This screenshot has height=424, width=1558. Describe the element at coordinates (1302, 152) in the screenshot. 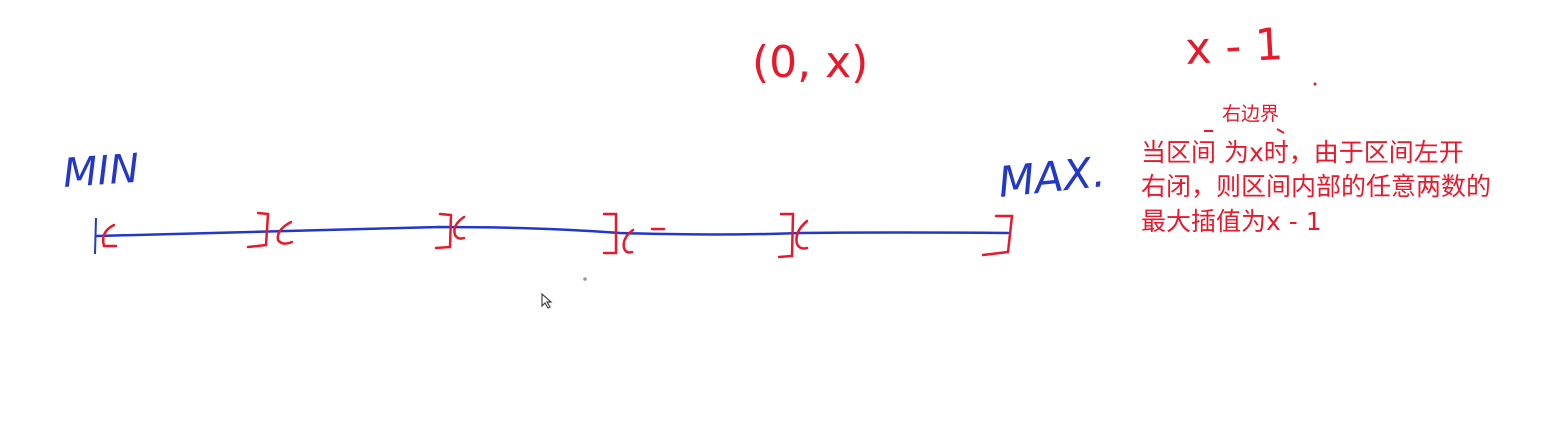

I see `annotation-line-1: 当区间 为x时，由于区间左开` at that location.